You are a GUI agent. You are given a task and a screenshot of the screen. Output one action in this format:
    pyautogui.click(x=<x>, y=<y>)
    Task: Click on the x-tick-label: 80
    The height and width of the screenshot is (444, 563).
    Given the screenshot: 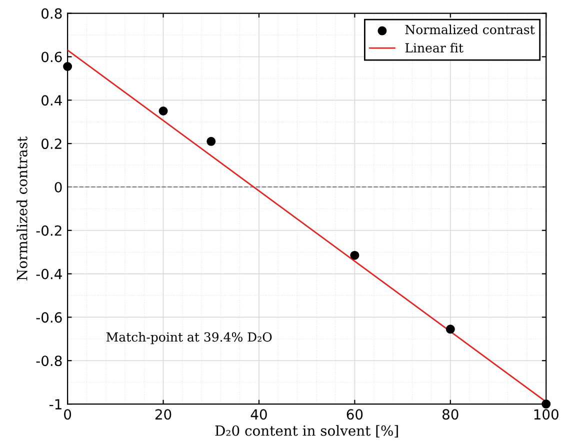 What is the action you would take?
    pyautogui.click(x=450, y=414)
    